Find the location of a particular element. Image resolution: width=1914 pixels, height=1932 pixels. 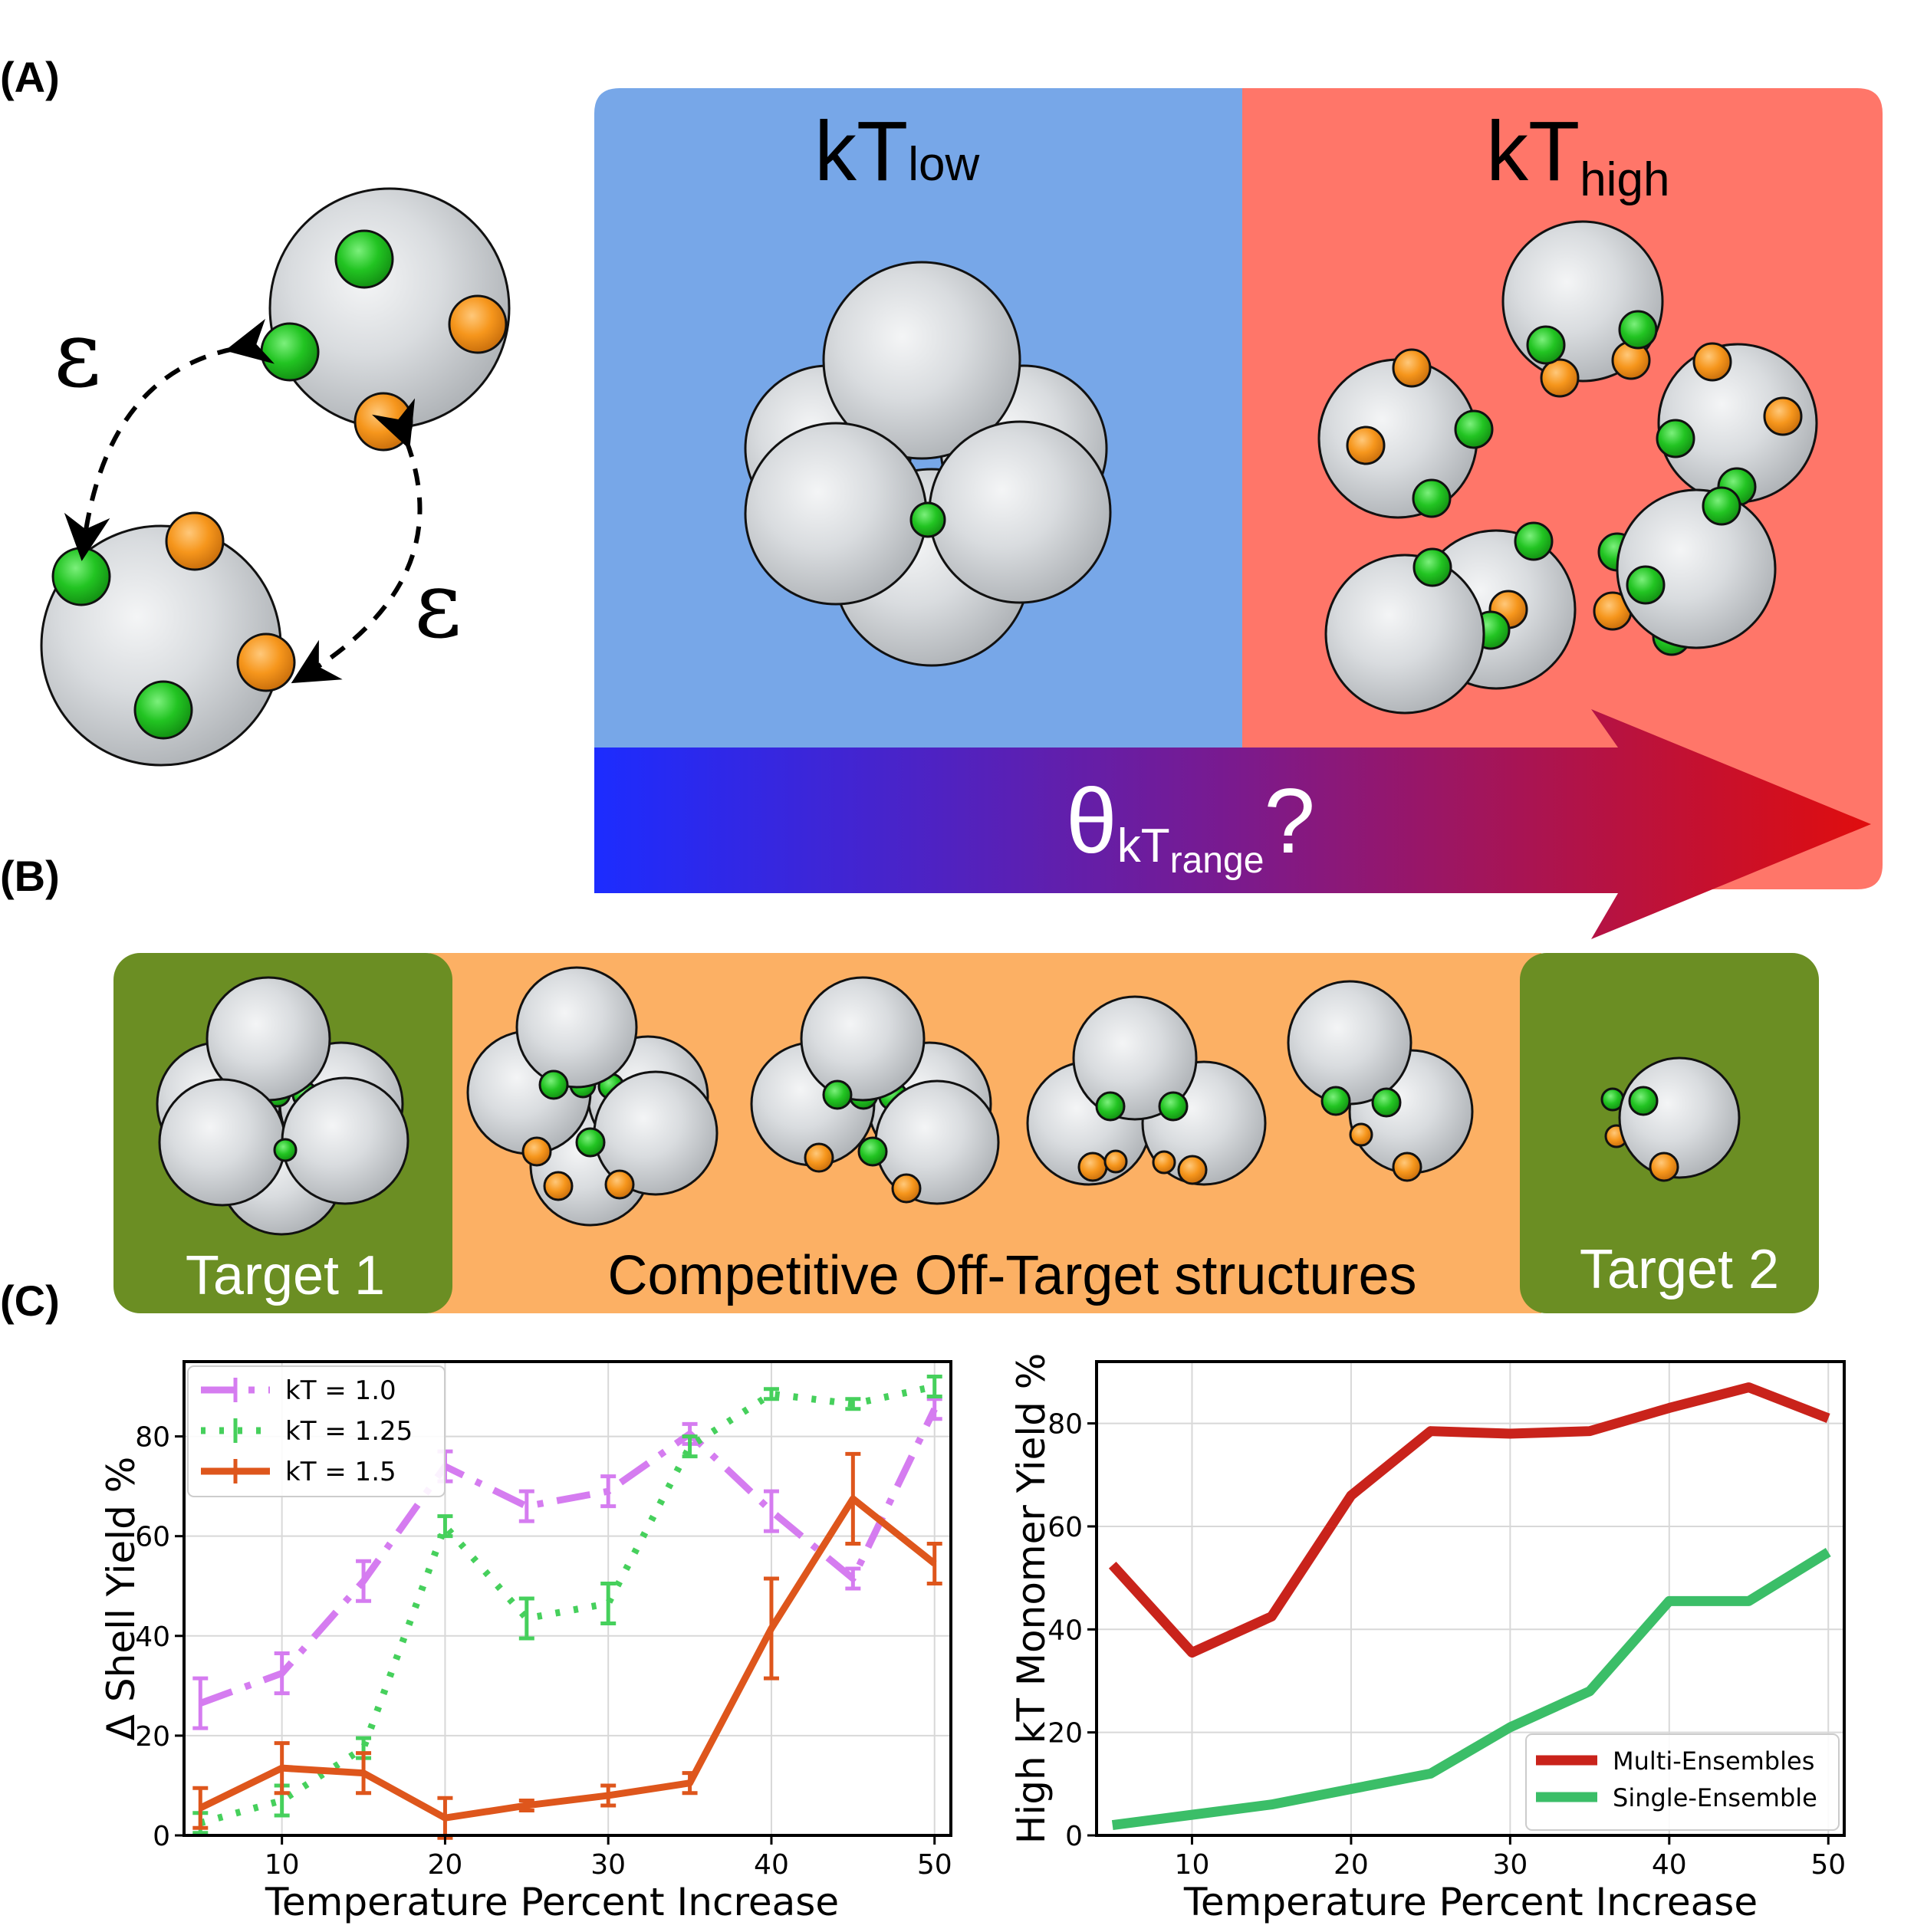

dissociated-monomers is located at coordinates (1567, 467).